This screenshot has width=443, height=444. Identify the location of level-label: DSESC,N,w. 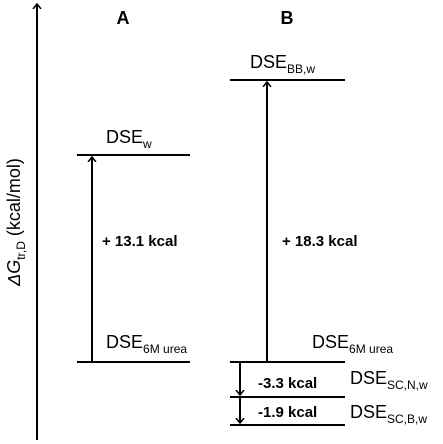
(389, 380).